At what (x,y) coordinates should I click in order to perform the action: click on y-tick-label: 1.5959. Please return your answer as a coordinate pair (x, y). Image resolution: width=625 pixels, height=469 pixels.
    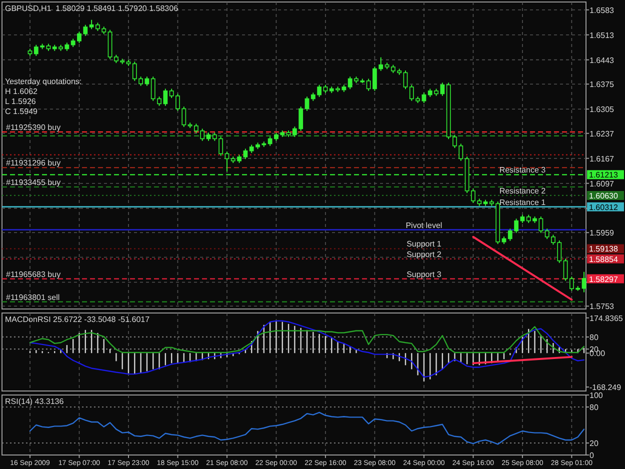
    Looking at the image, I should click on (602, 233).